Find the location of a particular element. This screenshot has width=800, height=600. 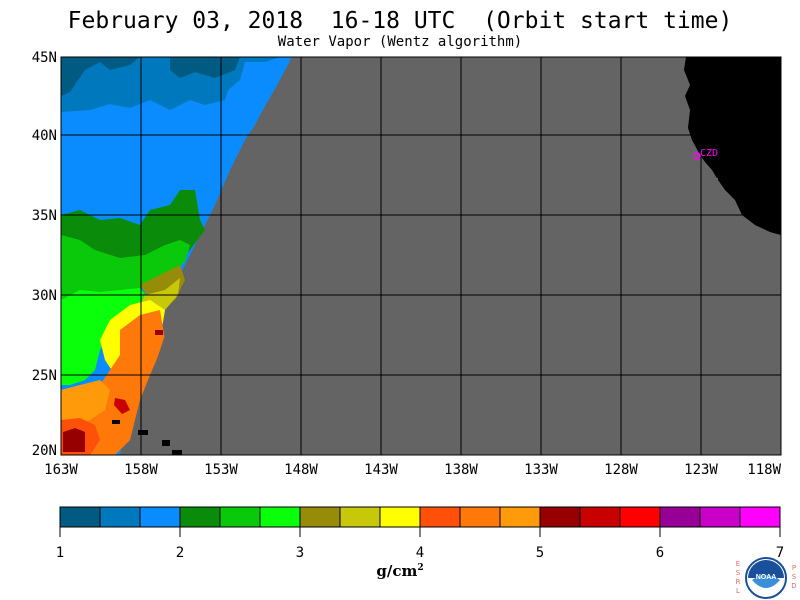

lat-label: 20N is located at coordinates (44, 451).